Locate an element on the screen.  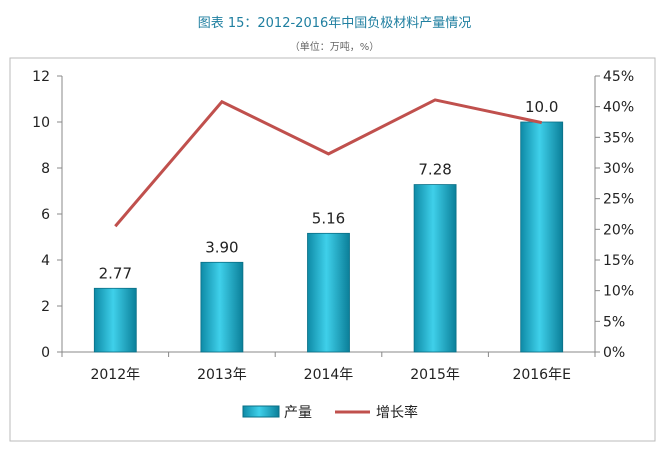
right-tick-label: 5% is located at coordinates (614, 322).